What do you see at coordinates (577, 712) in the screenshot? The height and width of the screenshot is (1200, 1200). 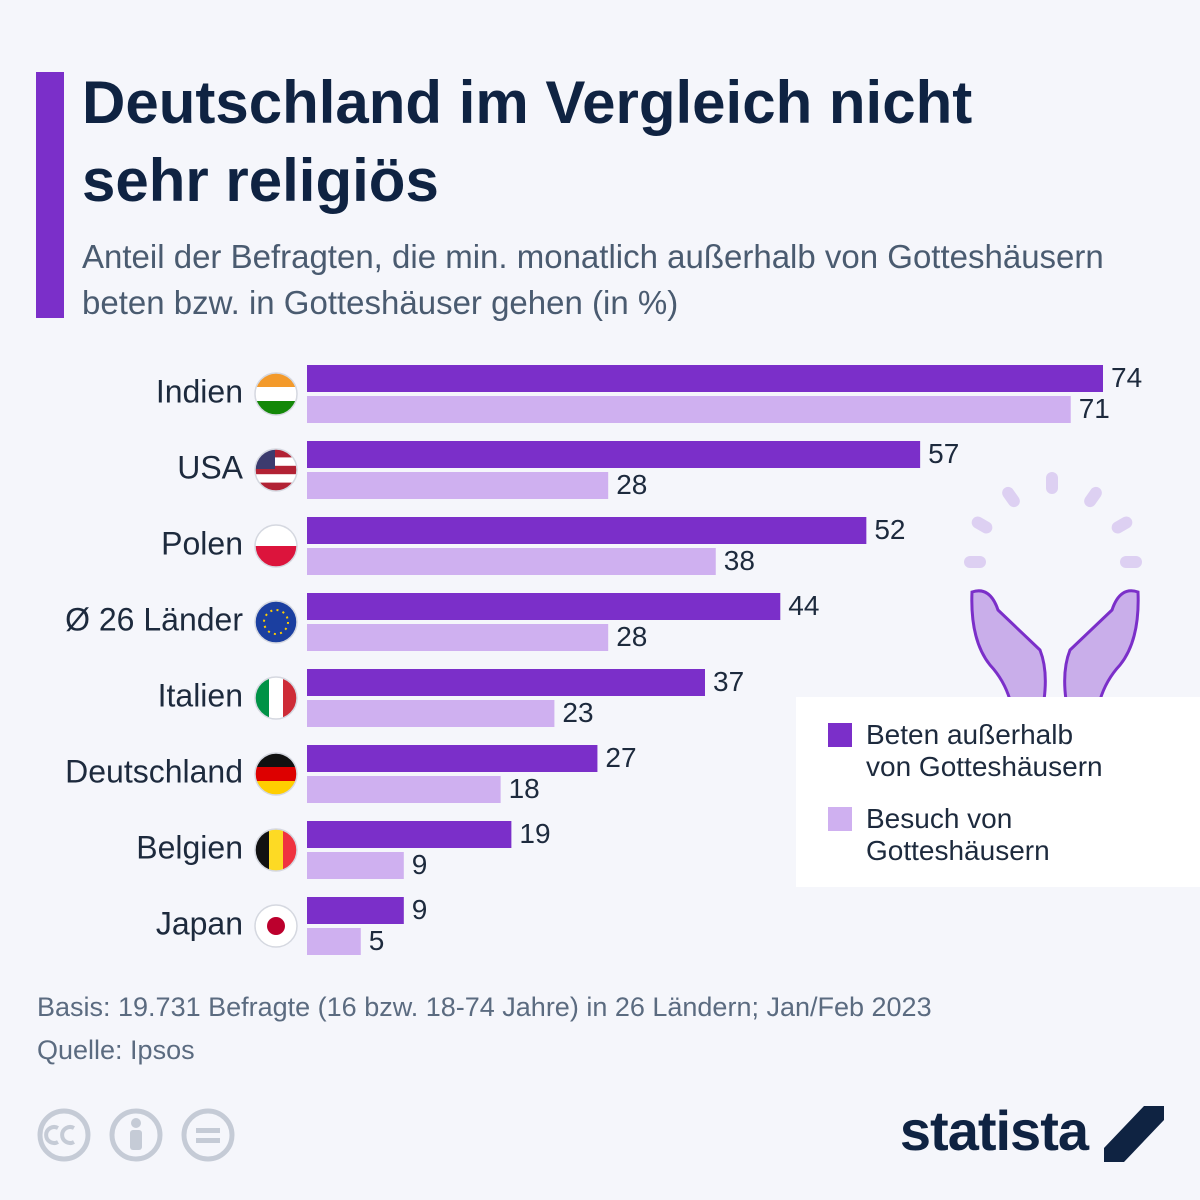 I see `value-label: 23` at bounding box center [577, 712].